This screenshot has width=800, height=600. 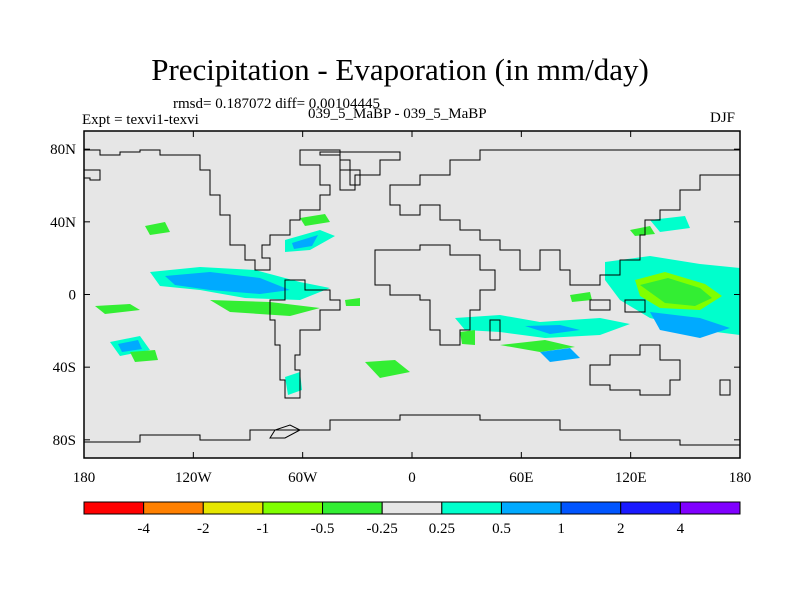 What do you see at coordinates (315, 220) in the screenshot?
I see `ne-pac-dry` at bounding box center [315, 220].